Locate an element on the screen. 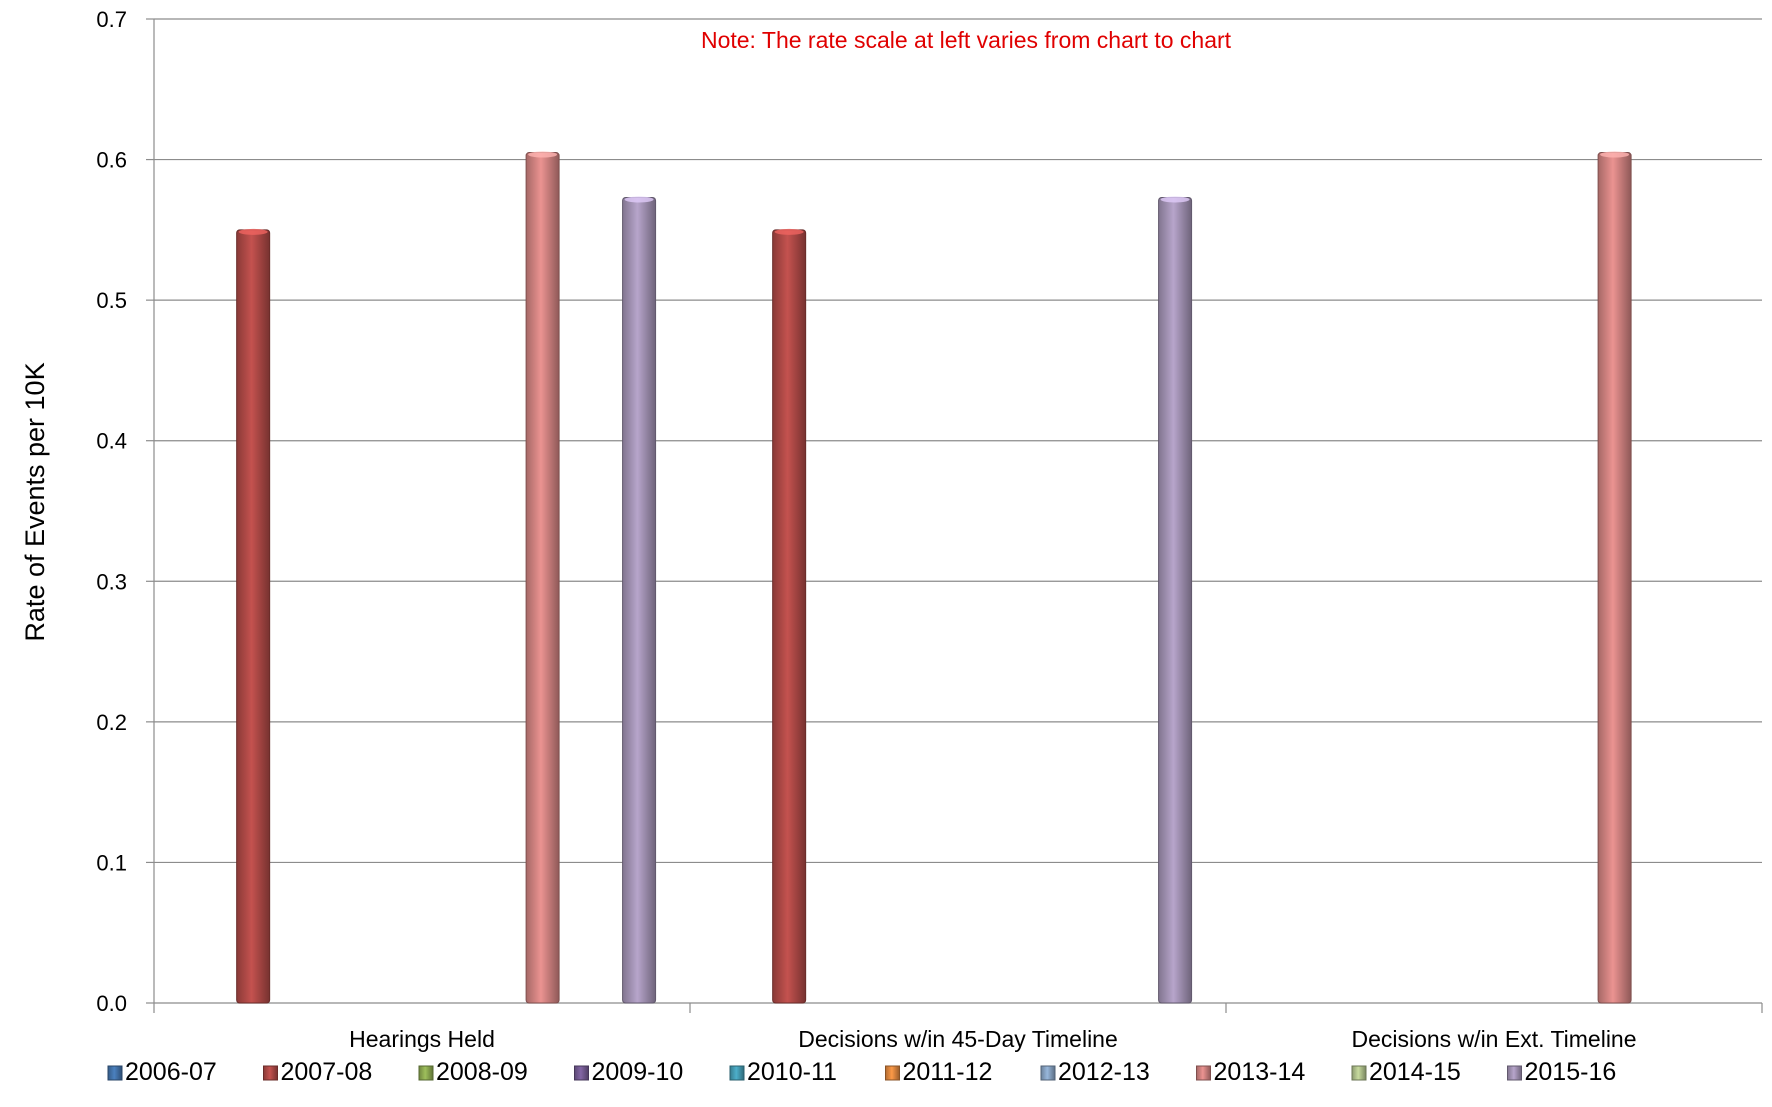 Image resolution: width=1772 pixels, height=1107 pixels. legend-label: 2014-15 is located at coordinates (1415, 1072).